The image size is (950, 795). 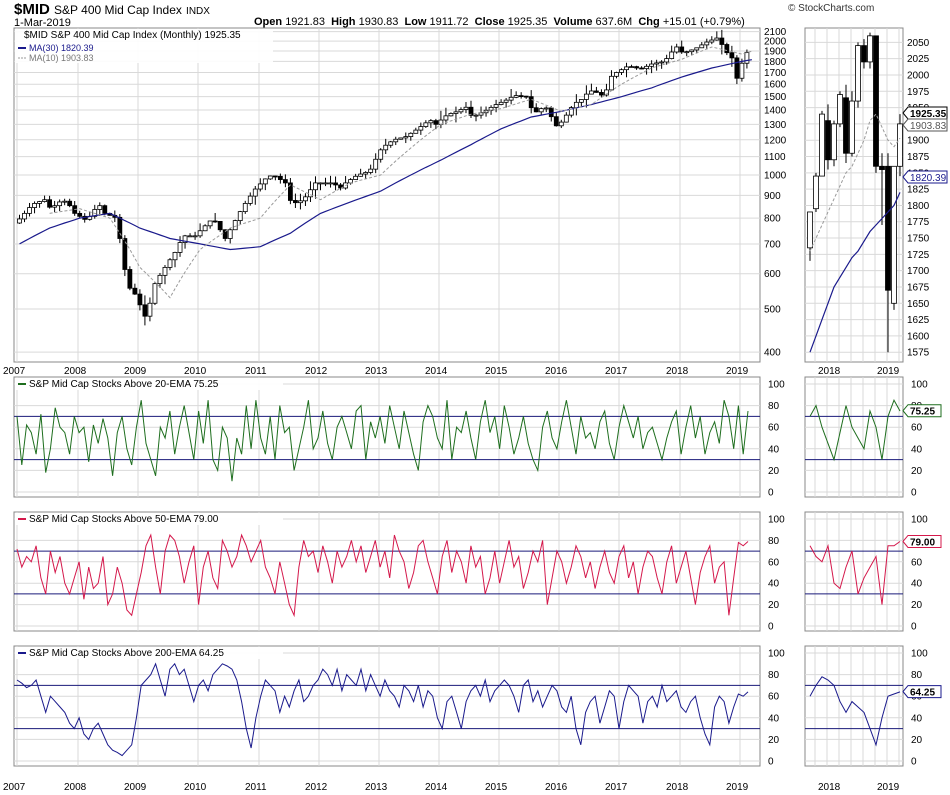 I want to click on indicator-tick-label: 20, so click(x=774, y=605).